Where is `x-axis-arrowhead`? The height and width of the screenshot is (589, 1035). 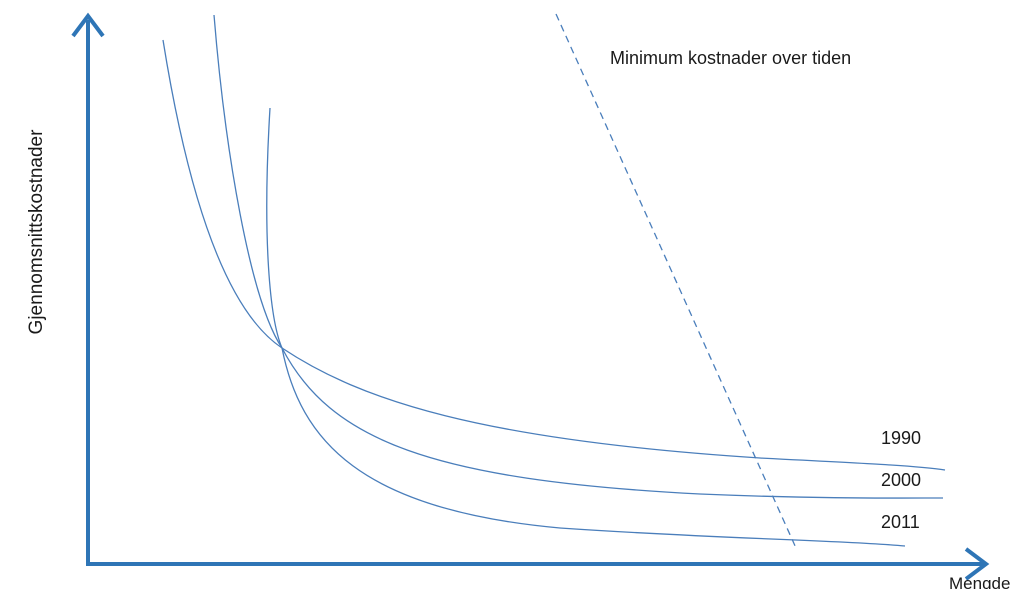
x-axis-arrowhead is located at coordinates (977, 564).